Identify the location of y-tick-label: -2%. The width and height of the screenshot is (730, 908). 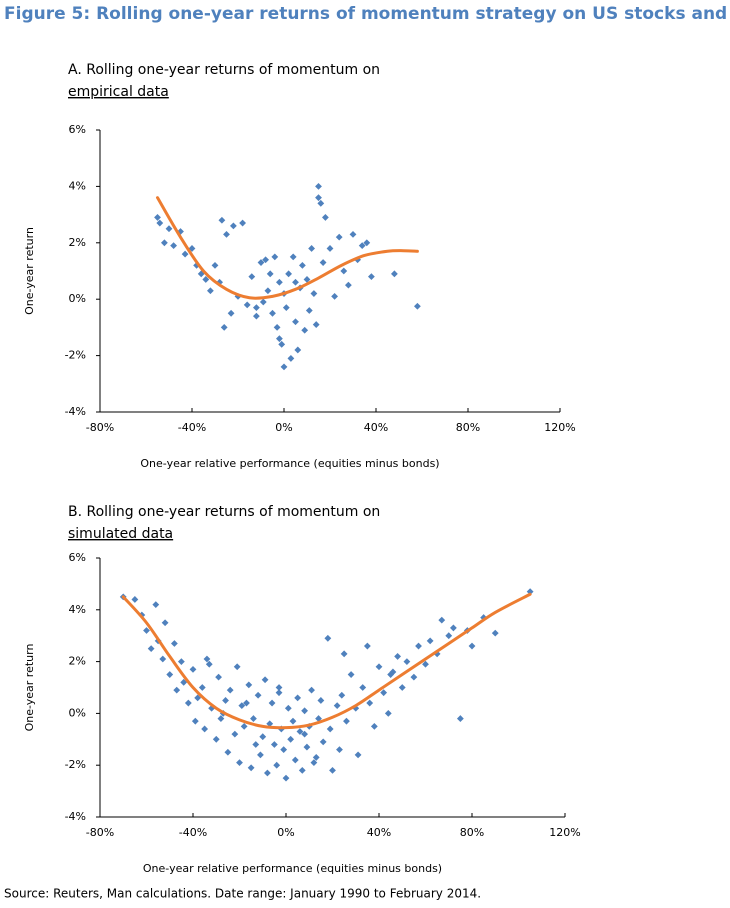
(75, 764).